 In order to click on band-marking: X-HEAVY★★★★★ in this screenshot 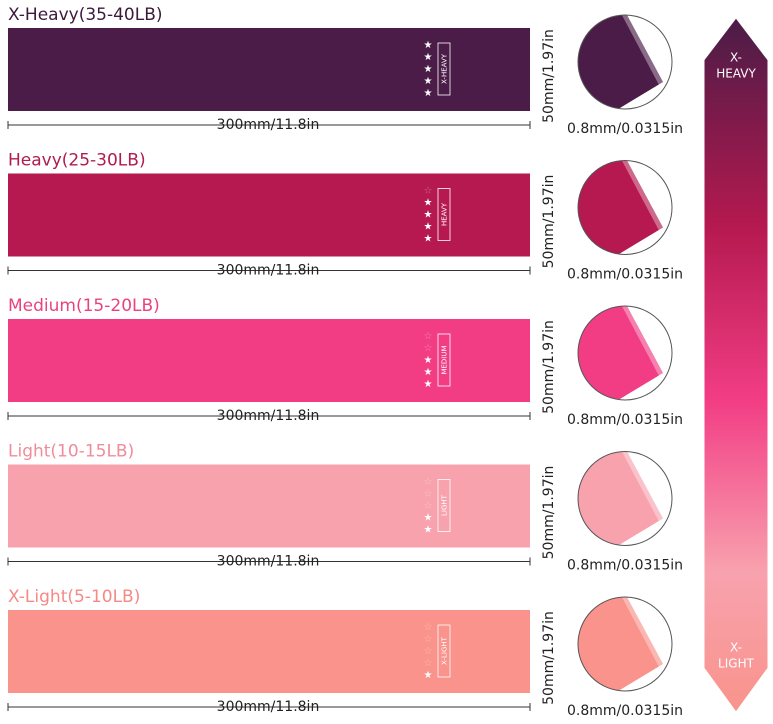, I will do `click(437, 69)`.